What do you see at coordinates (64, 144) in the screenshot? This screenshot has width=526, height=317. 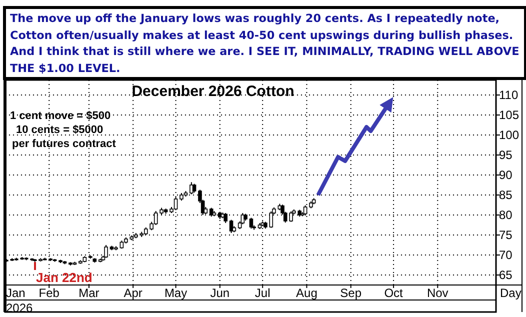 I see `annotation: per futures contract` at bounding box center [64, 144].